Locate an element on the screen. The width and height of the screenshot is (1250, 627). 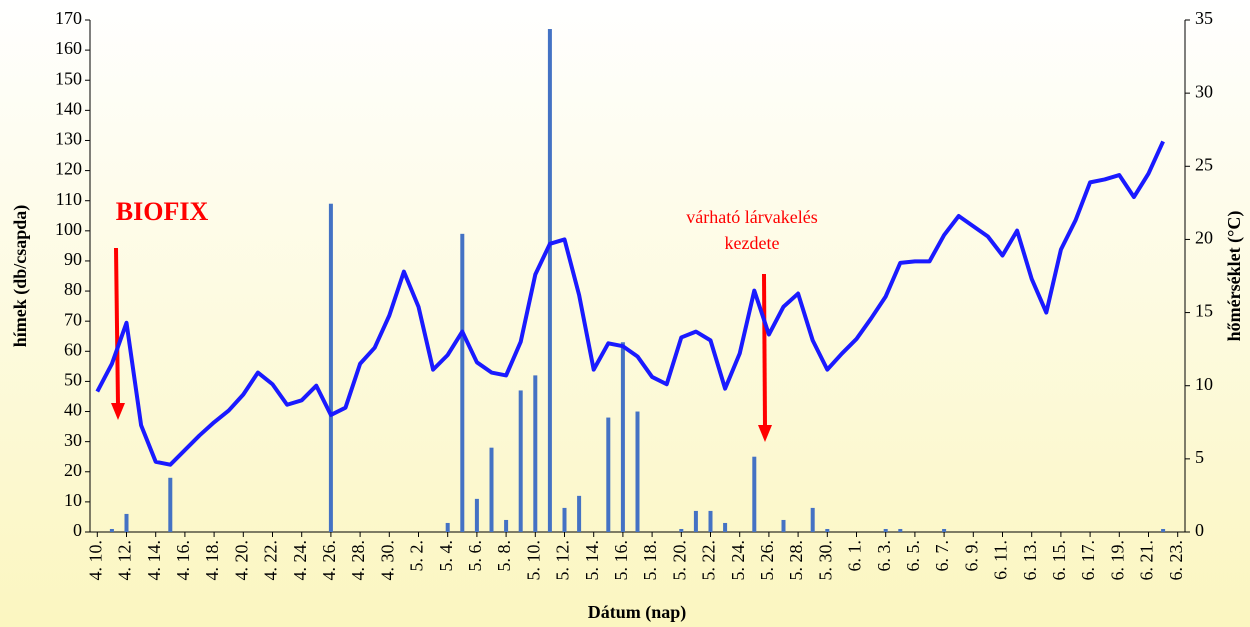
x-tick-label: 4. 22. is located at coordinates (271, 560).